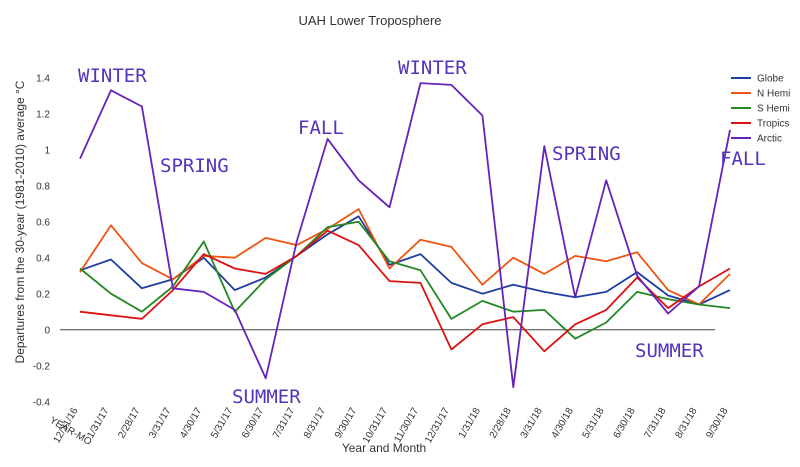  Describe the element at coordinates (432, 68) in the screenshot. I see `annotation-winter-2: WINTER` at that location.